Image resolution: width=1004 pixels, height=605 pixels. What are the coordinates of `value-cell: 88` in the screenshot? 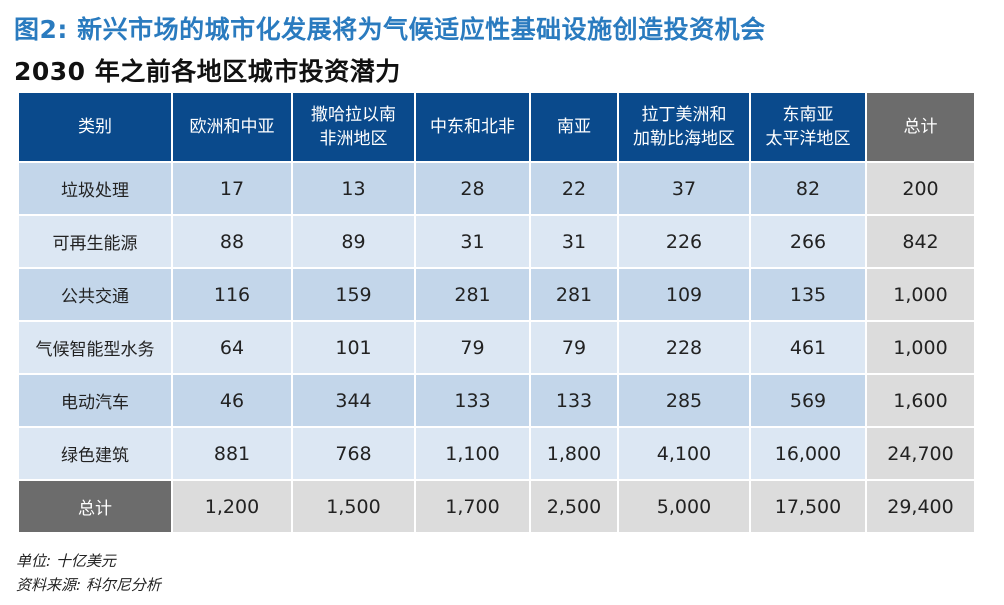 It's located at (232, 241).